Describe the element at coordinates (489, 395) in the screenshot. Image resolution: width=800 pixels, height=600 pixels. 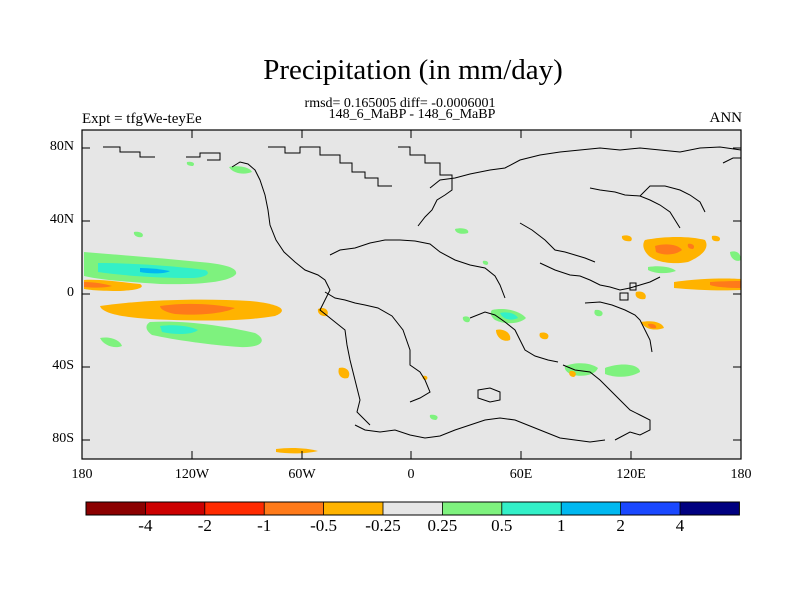
I see `coastline-southern-island` at that location.